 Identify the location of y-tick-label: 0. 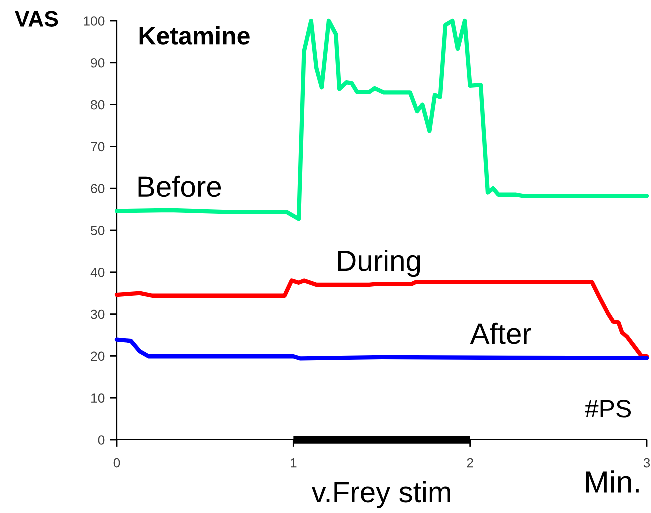
(101, 440).